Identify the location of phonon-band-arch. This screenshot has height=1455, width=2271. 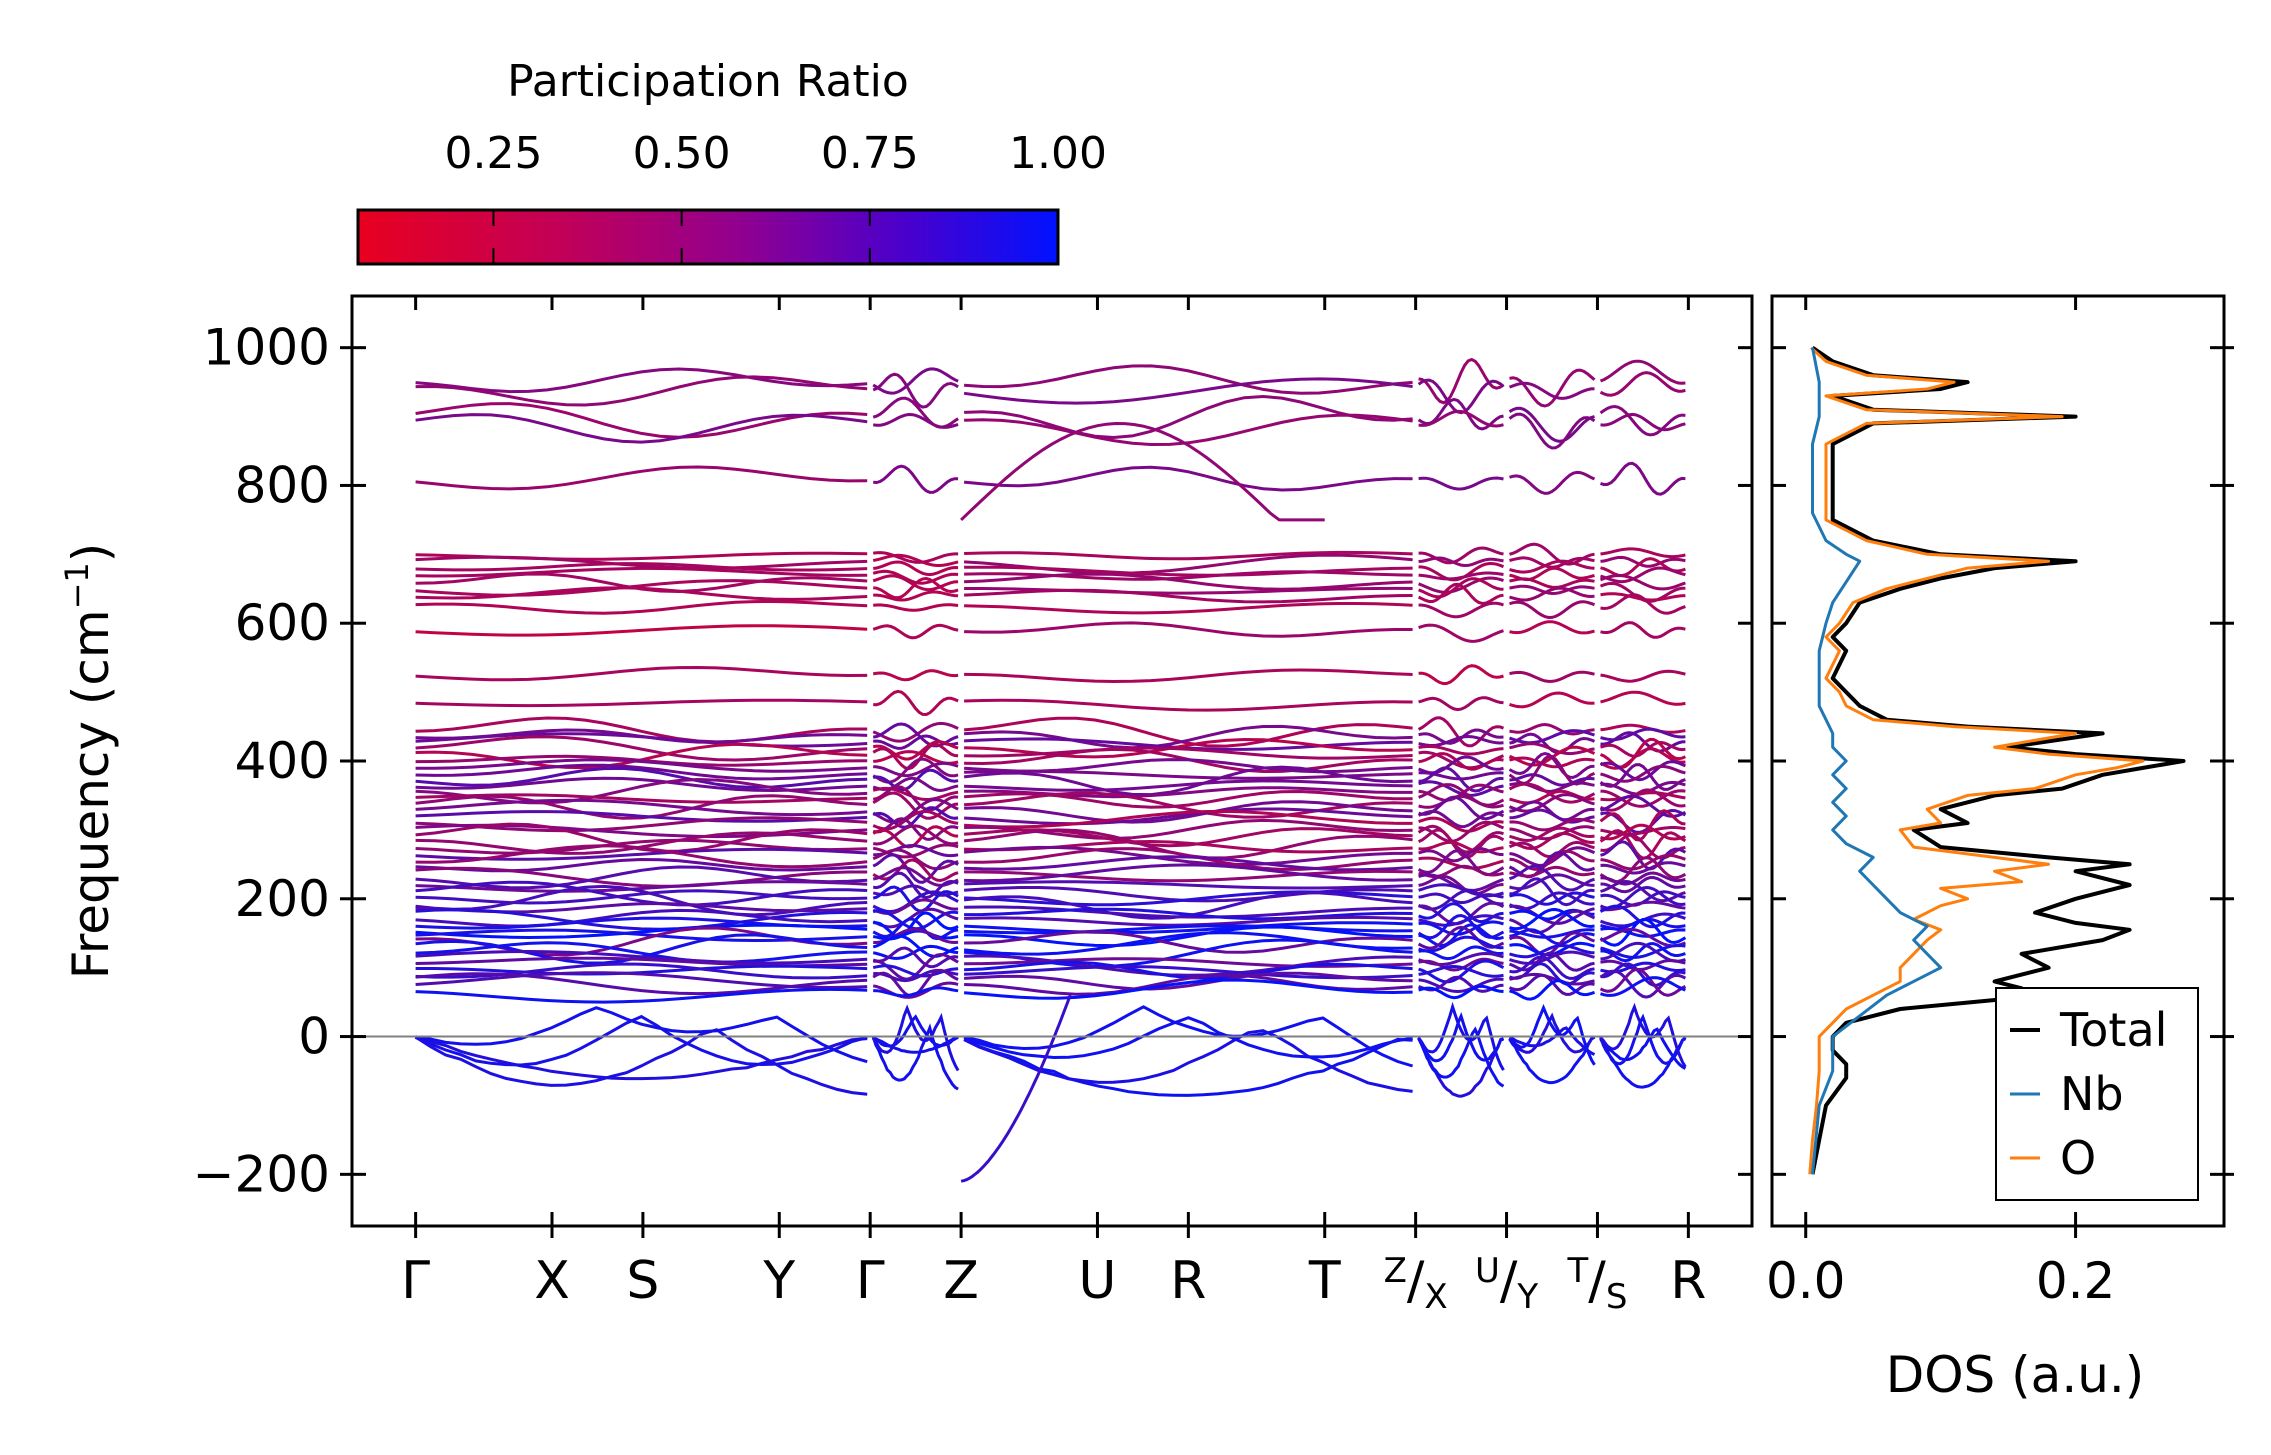
(1142, 471).